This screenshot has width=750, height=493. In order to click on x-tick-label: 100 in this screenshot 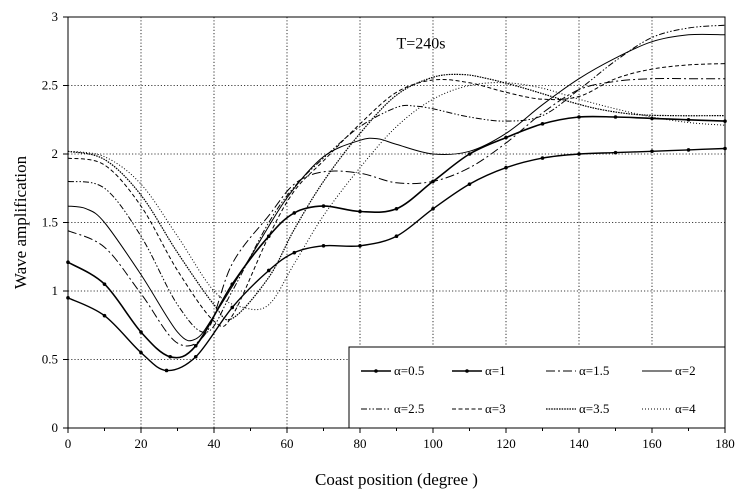, I will do `click(433, 443)`.